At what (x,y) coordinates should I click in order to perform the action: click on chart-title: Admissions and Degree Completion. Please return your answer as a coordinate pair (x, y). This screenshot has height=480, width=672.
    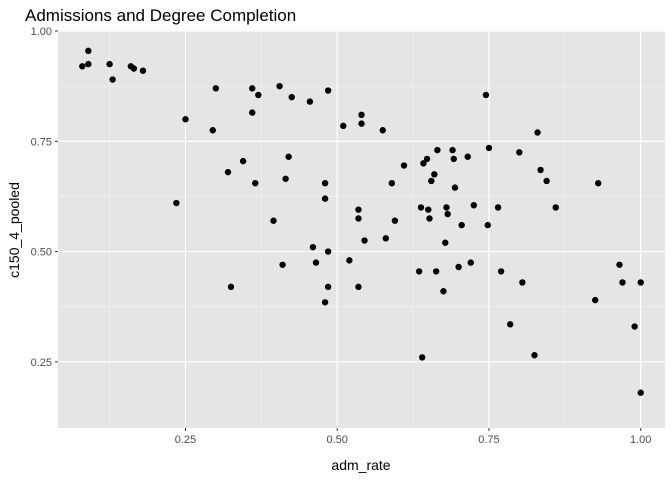
    Looking at the image, I should click on (160, 15).